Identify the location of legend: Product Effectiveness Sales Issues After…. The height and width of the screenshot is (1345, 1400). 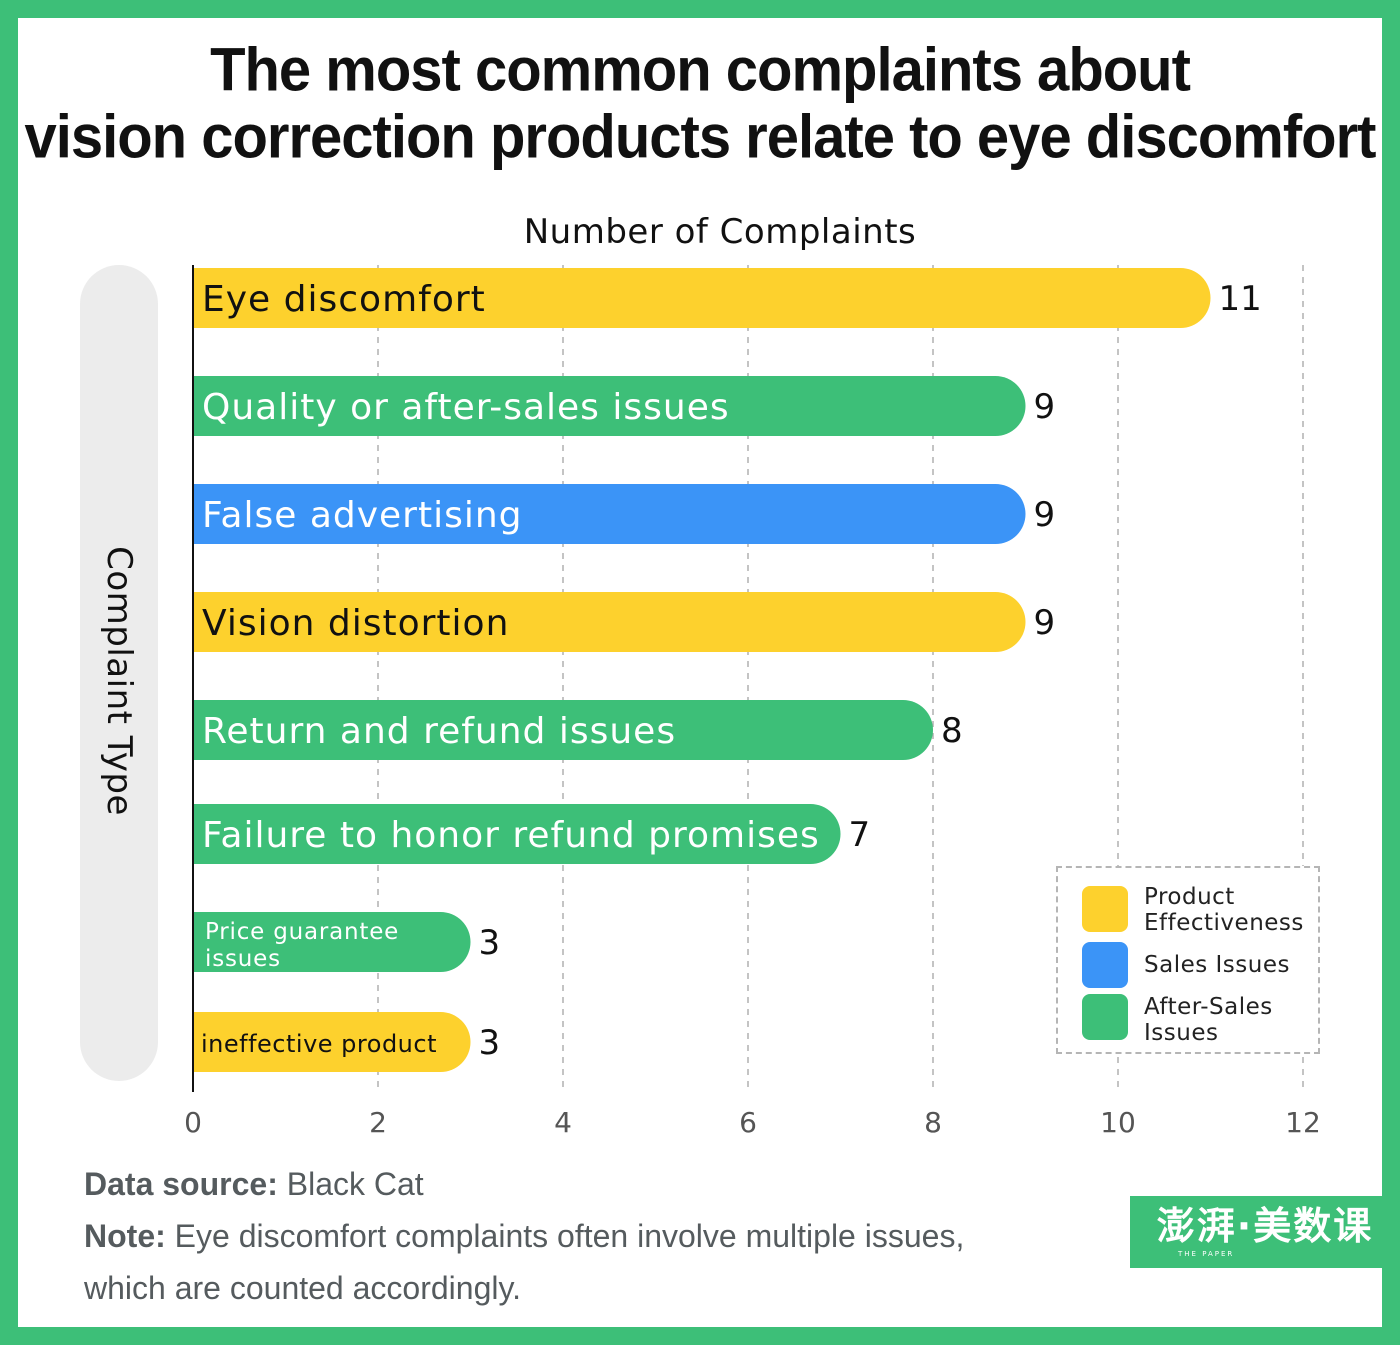
(1188, 960).